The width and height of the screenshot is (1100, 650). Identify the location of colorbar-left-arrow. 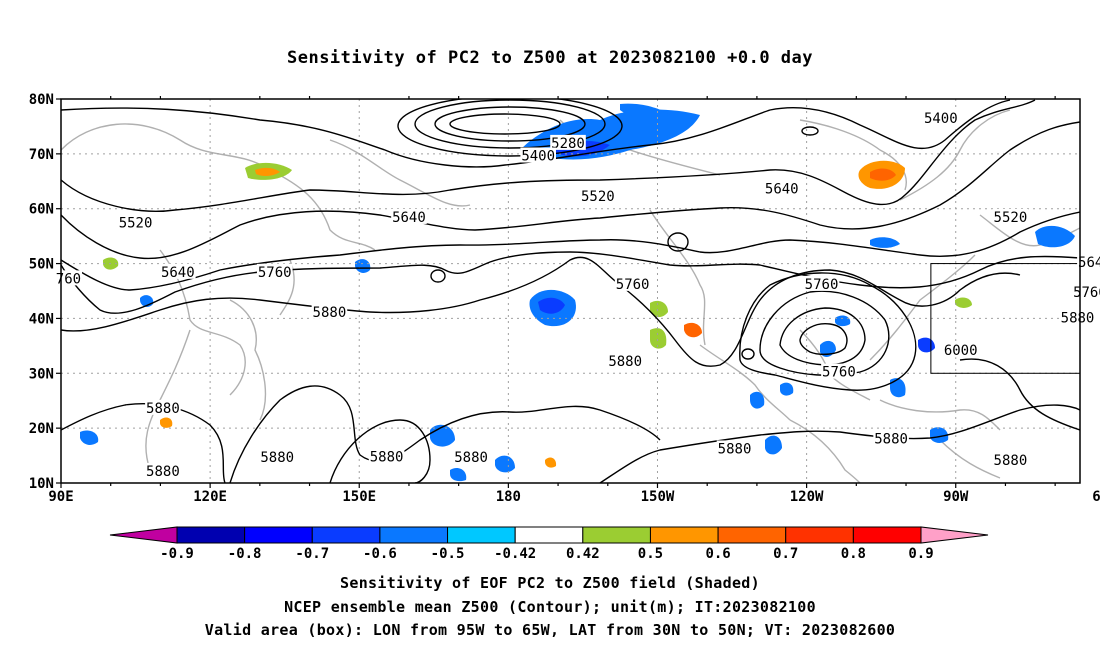
(143, 535).